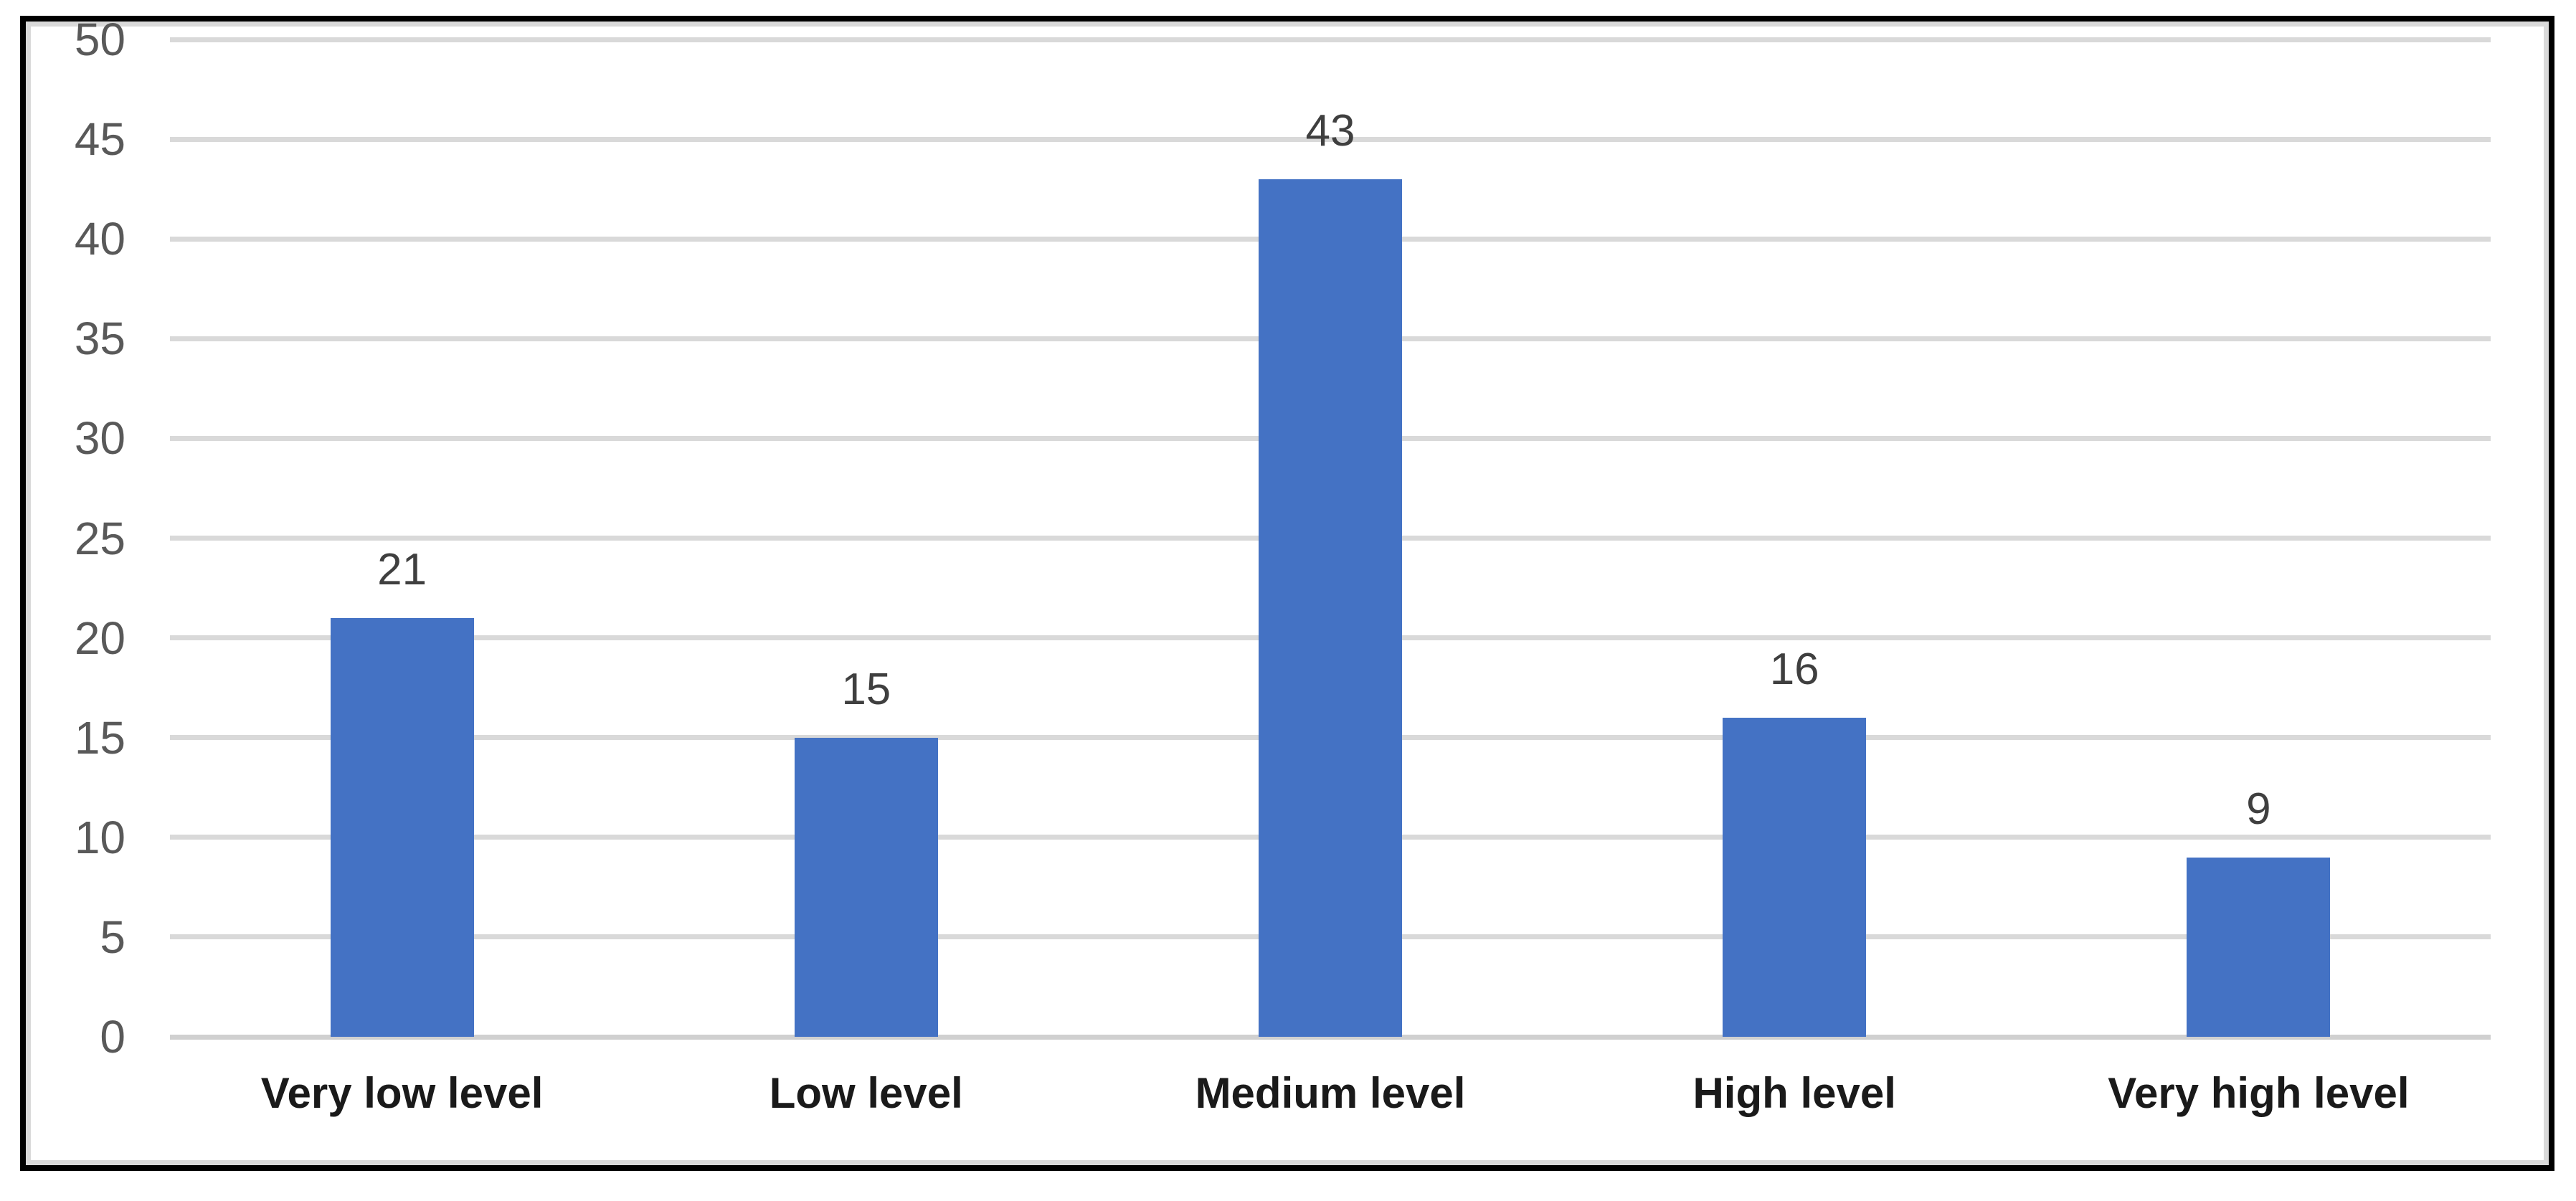  I want to click on y-axis-tick-label: 30, so click(100, 438).